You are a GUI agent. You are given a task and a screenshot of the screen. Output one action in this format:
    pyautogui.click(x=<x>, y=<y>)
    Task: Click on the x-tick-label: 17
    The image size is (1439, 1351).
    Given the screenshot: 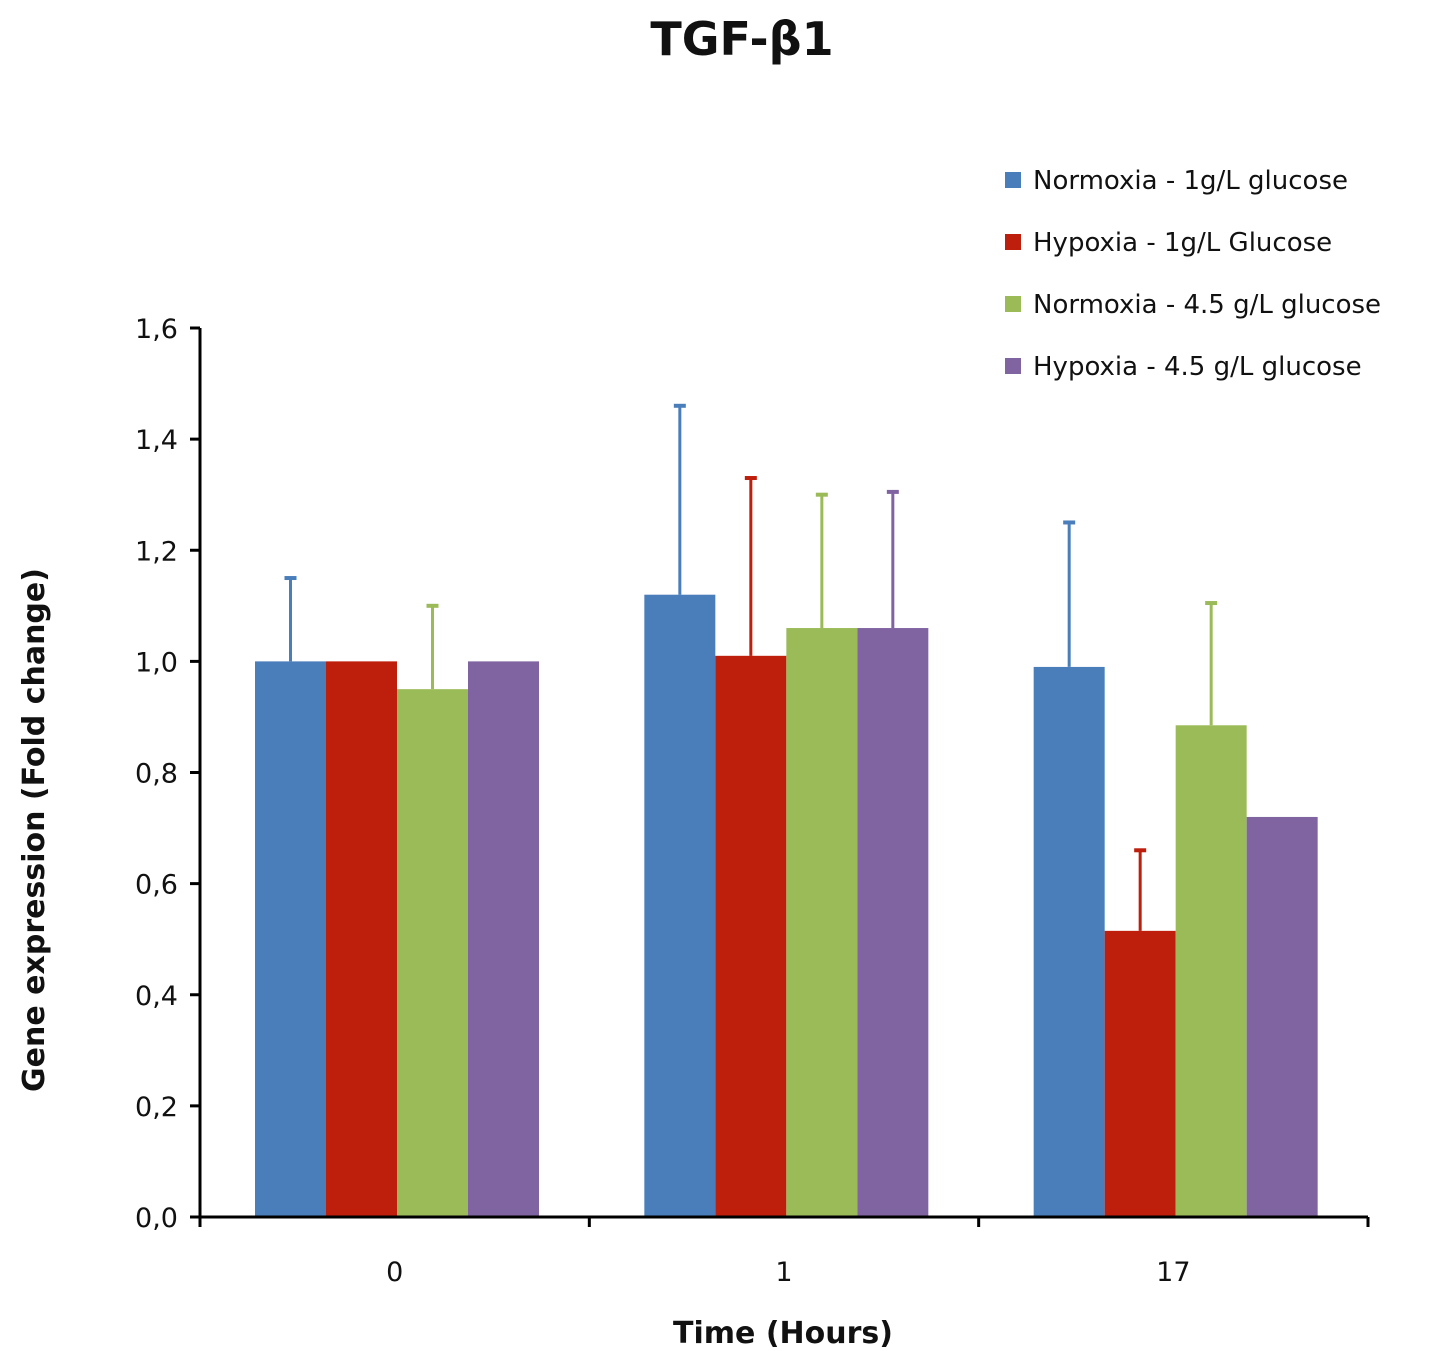 What is the action you would take?
    pyautogui.click(x=1173, y=1272)
    